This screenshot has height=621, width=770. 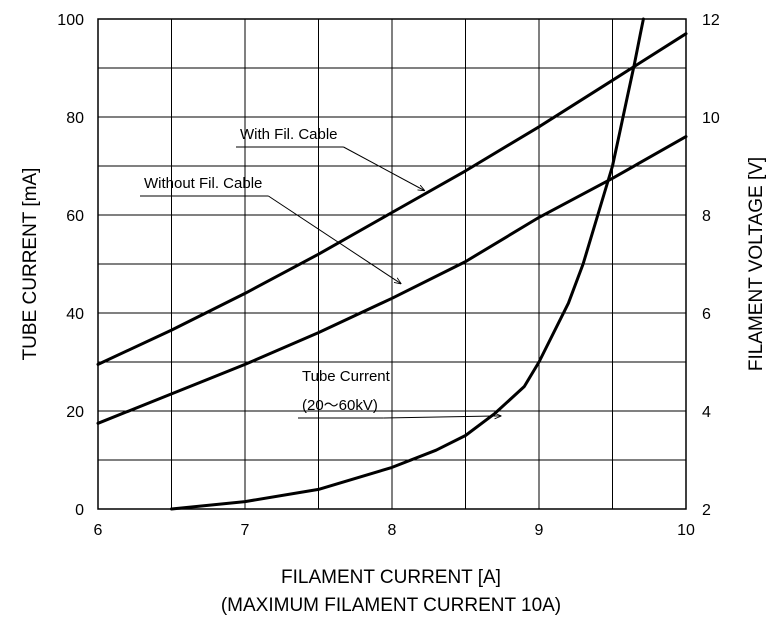 What do you see at coordinates (75, 216) in the screenshot?
I see `y-left-tick-label: 60` at bounding box center [75, 216].